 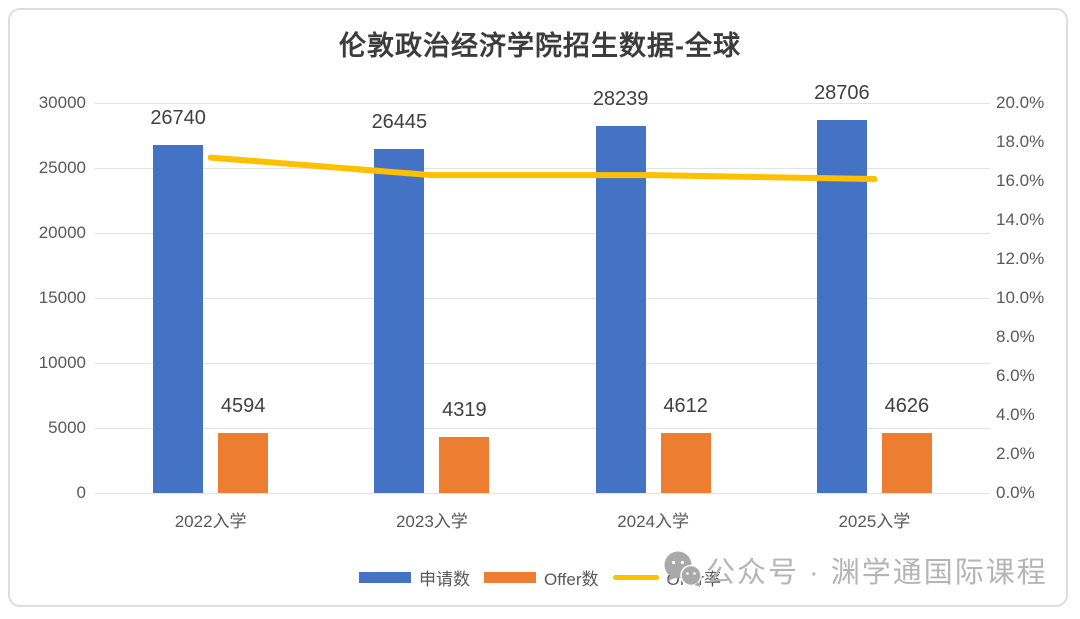 I want to click on bar-Offer数-2024入学, so click(x=685, y=463).